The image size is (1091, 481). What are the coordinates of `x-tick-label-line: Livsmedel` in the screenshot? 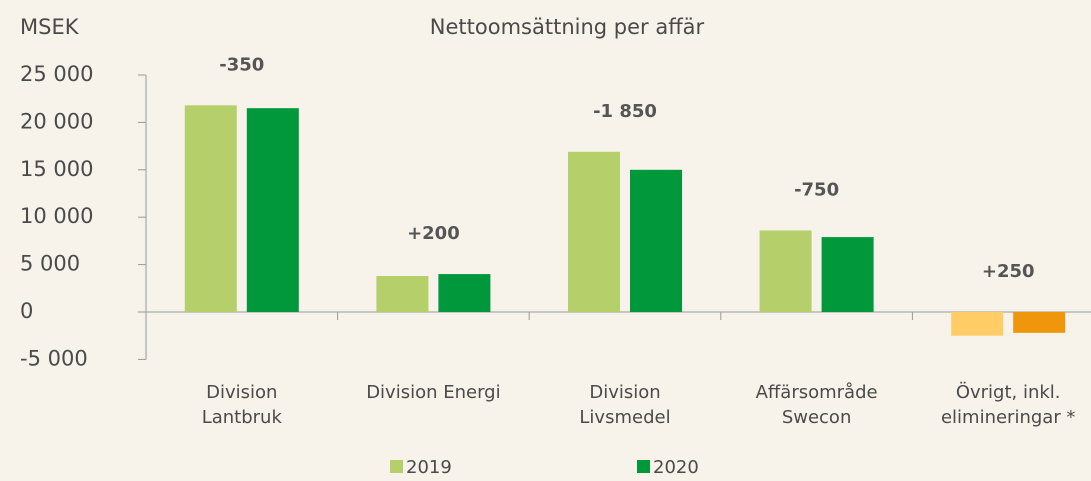 It's located at (624, 417).